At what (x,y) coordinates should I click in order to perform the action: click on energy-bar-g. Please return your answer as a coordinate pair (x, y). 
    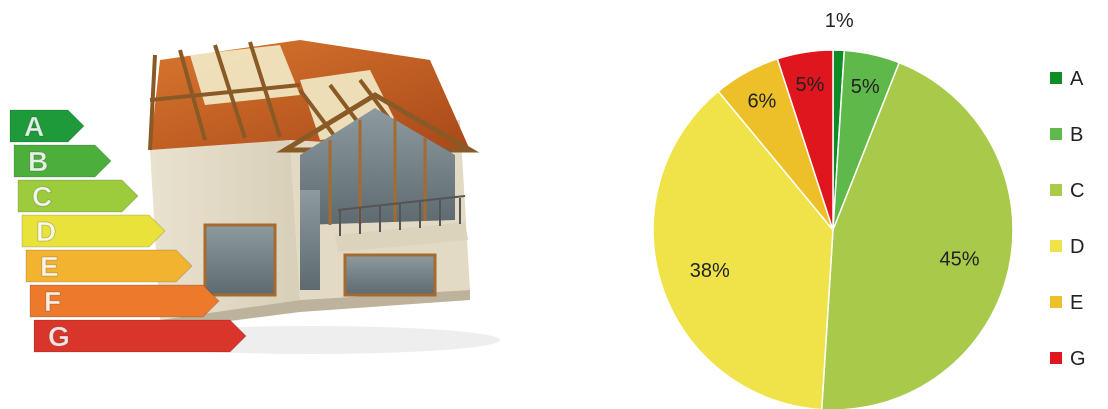
    Looking at the image, I should click on (140, 336).